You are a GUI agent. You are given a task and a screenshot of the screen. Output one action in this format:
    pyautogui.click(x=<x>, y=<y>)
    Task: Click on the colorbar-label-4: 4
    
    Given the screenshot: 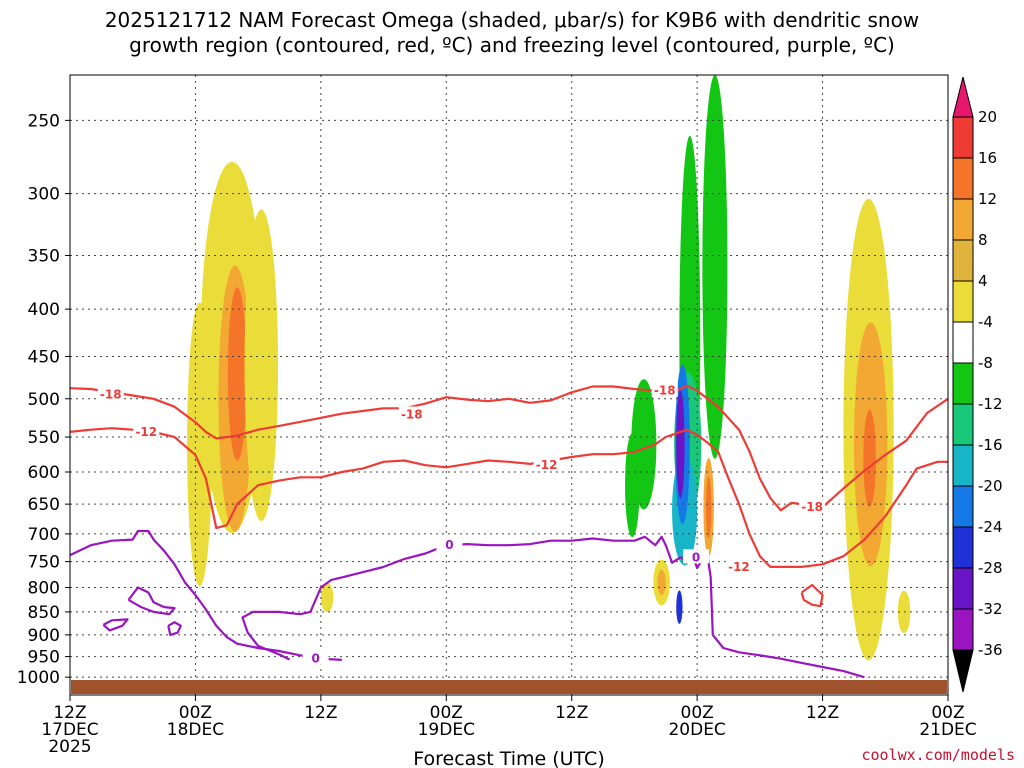 What is the action you would take?
    pyautogui.click(x=983, y=281)
    